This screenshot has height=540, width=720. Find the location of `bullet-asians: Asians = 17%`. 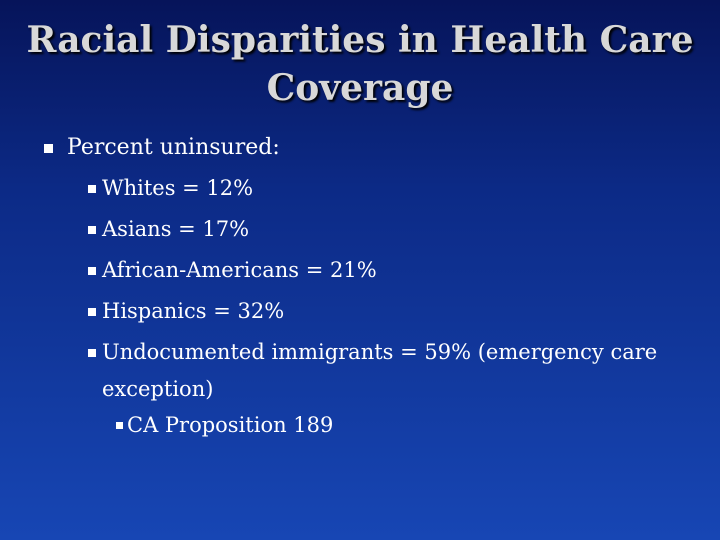

bullet-asians: Asians = 17% is located at coordinates (168, 229).